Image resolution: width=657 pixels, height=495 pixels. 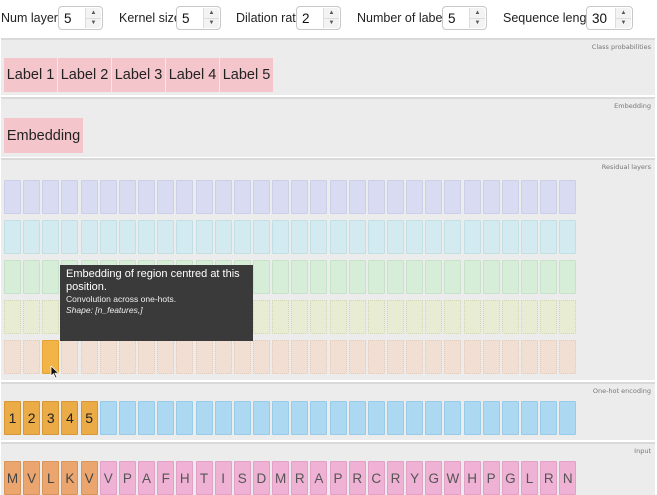 I want to click on input-cell: M, so click(x=12, y=478).